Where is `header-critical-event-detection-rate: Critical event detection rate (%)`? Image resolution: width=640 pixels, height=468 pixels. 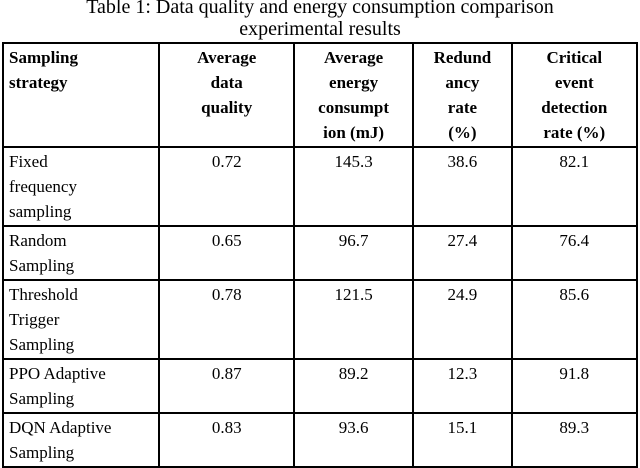 header-critical-event-detection-rate: Critical event detection rate (%) is located at coordinates (574, 95).